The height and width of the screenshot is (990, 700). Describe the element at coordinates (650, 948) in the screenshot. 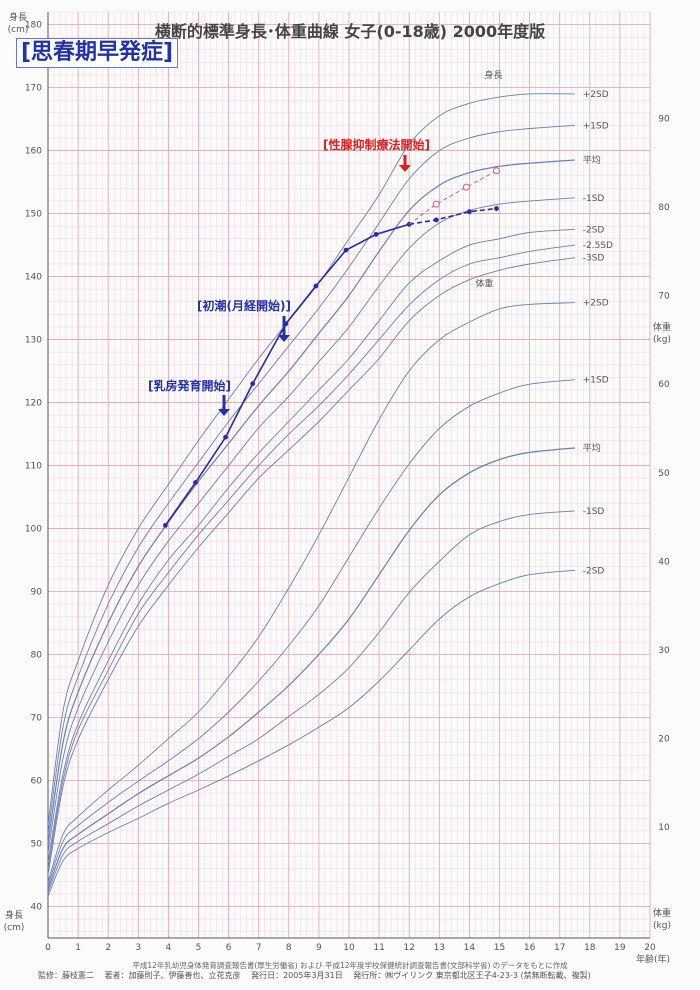

I see `x-tick-label: 20` at that location.